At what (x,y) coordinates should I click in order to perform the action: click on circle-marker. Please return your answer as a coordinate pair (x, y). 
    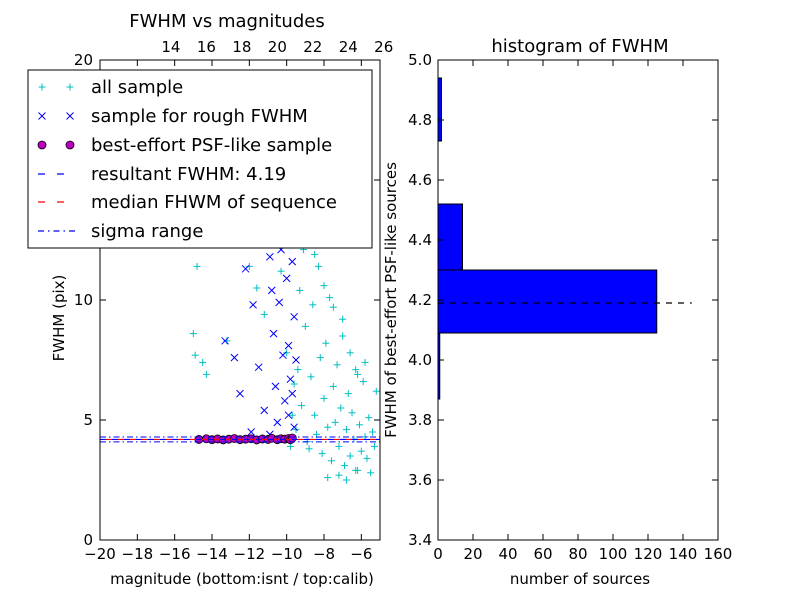
    Looking at the image, I should click on (70, 145).